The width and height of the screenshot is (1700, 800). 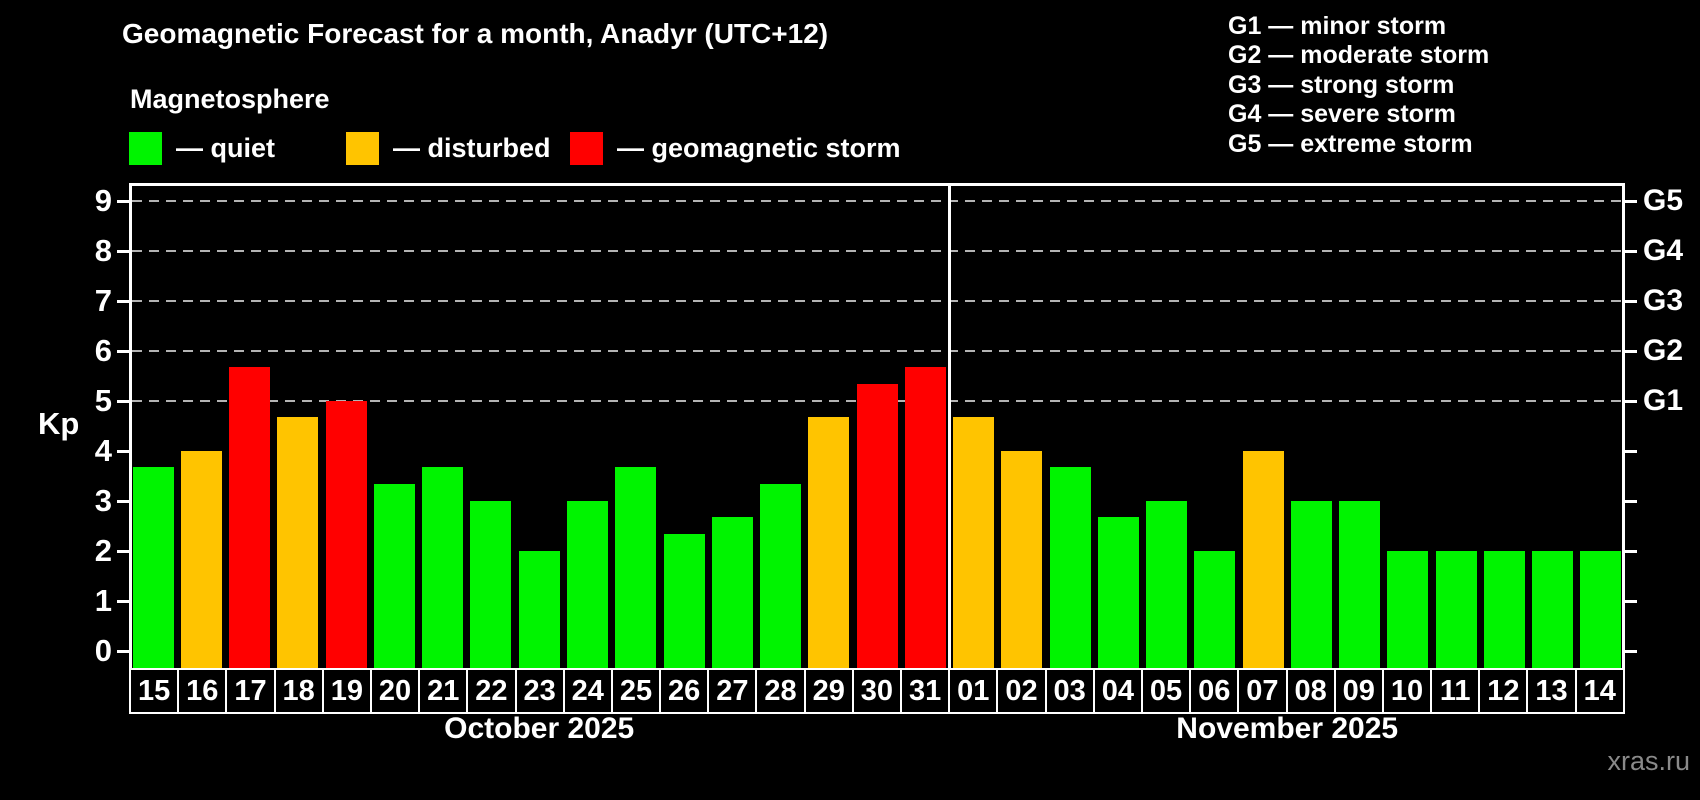 I want to click on date-label-21: 21, so click(x=443, y=691).